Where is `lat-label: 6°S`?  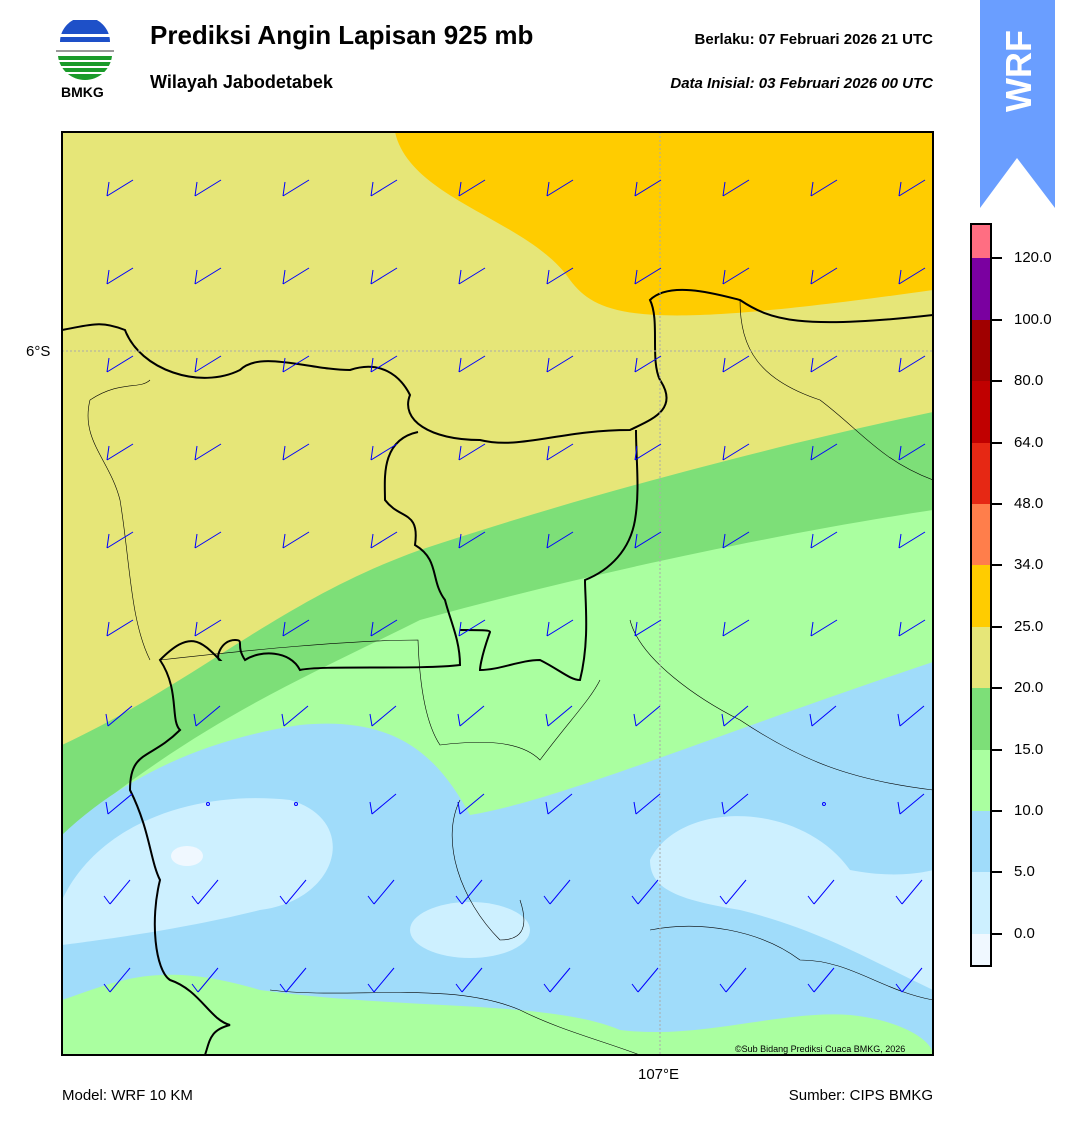
lat-label: 6°S is located at coordinates (38, 351).